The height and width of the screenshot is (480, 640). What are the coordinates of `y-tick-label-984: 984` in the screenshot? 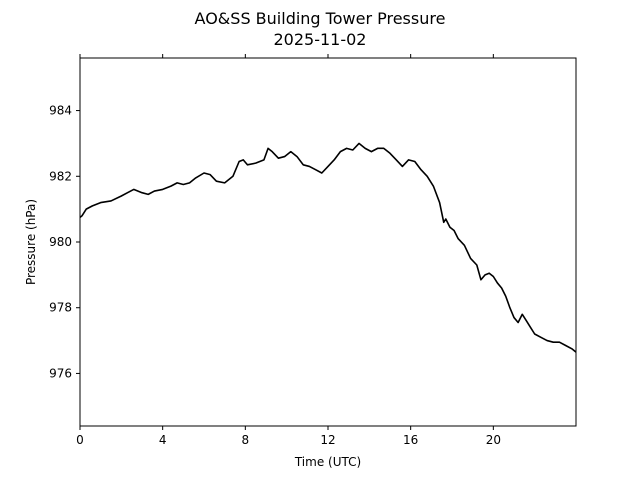 It's located at (60, 111).